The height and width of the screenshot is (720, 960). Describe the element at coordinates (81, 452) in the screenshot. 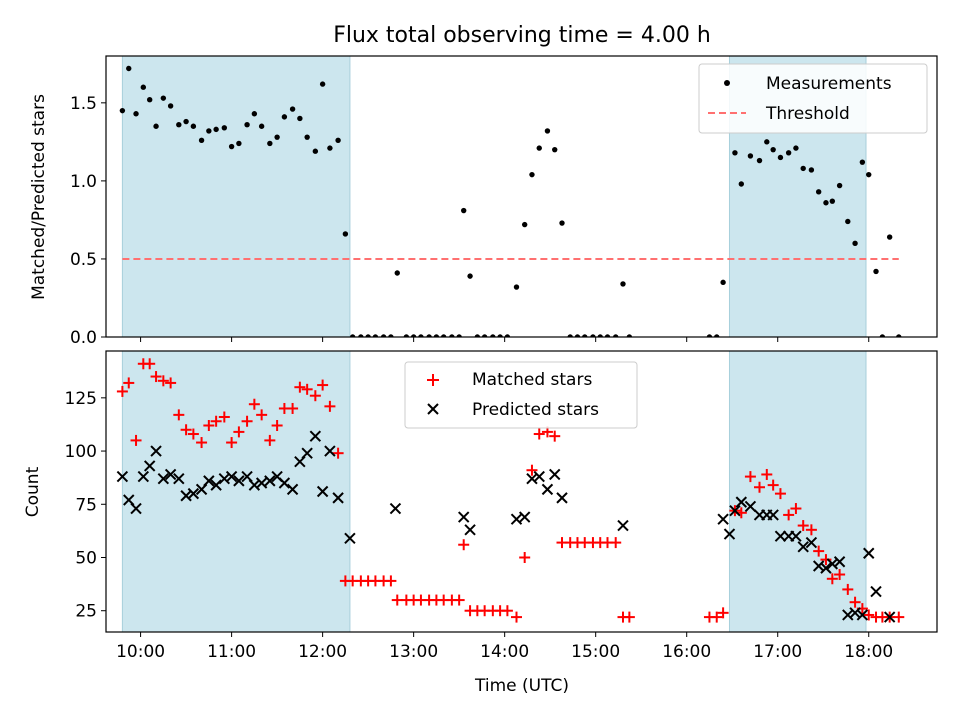

I see `bottom-y-tick-label: 100` at that location.